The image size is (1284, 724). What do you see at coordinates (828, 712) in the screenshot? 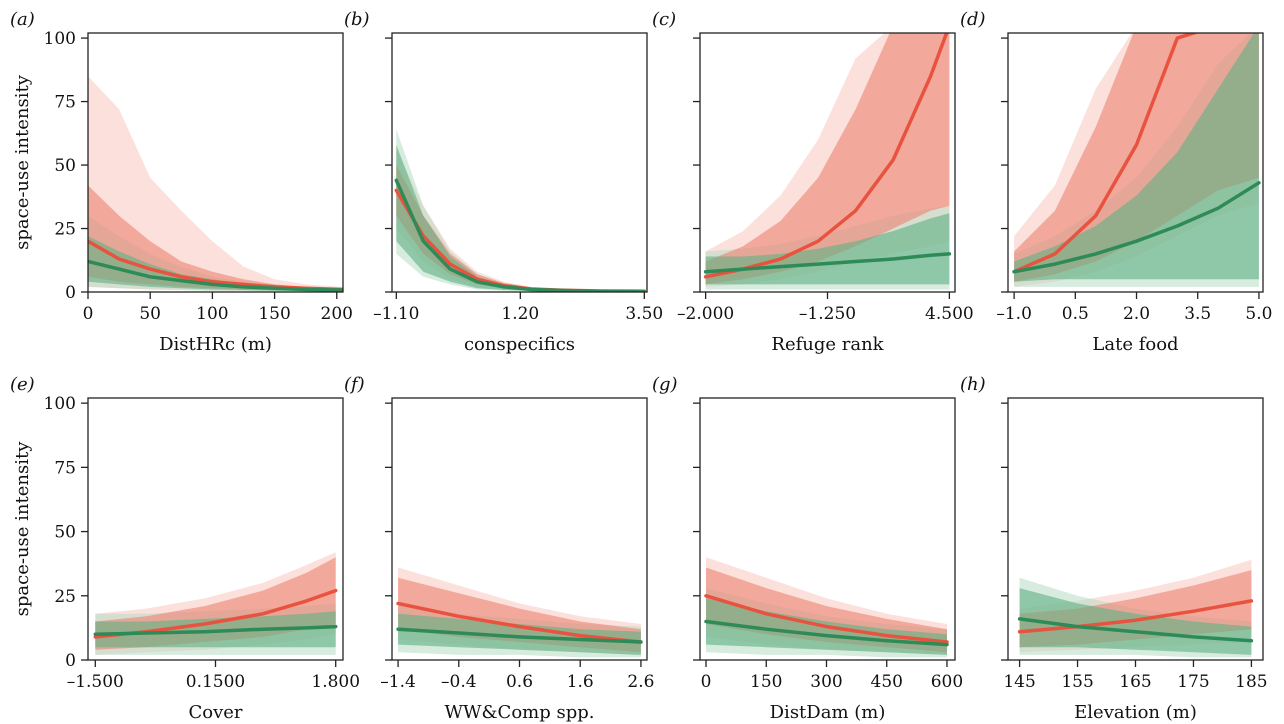
I see `x-axis-label: DistDam (m)` at bounding box center [828, 712].